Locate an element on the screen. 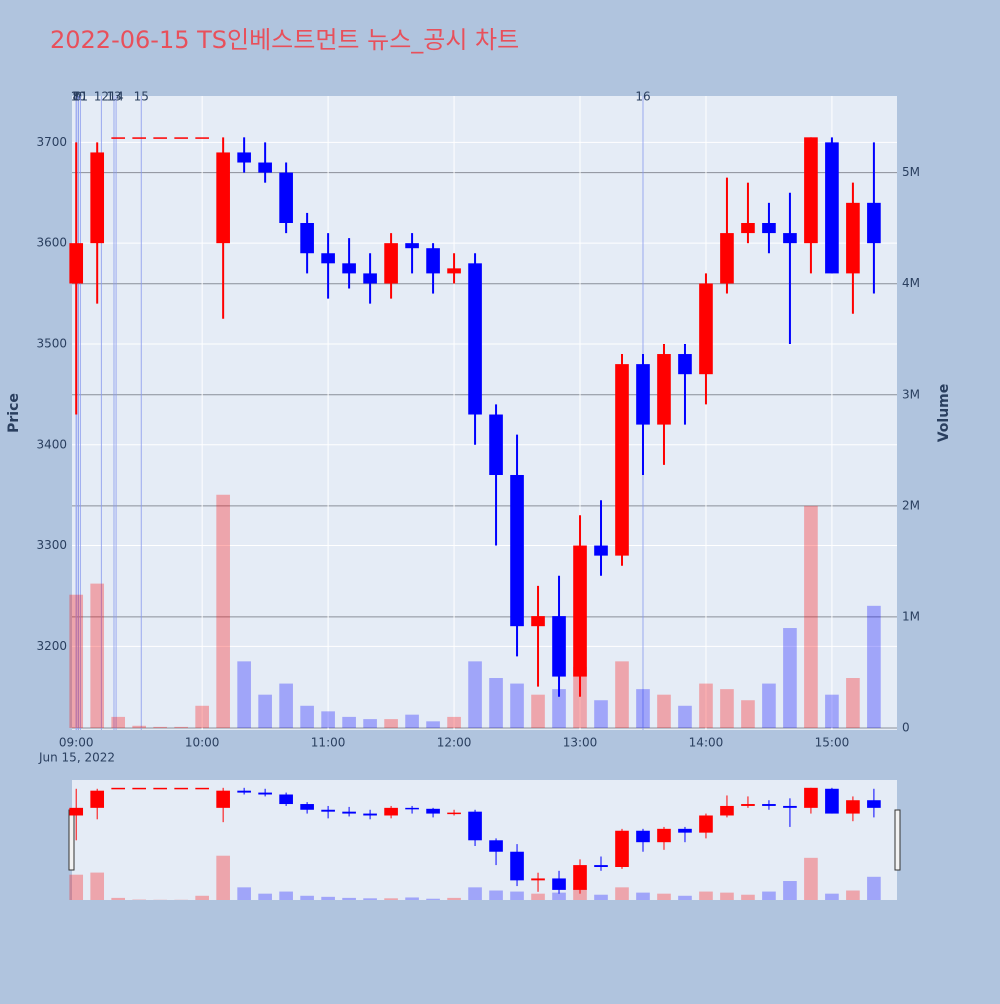  x-tick-label: 09:00 is located at coordinates (76, 743).